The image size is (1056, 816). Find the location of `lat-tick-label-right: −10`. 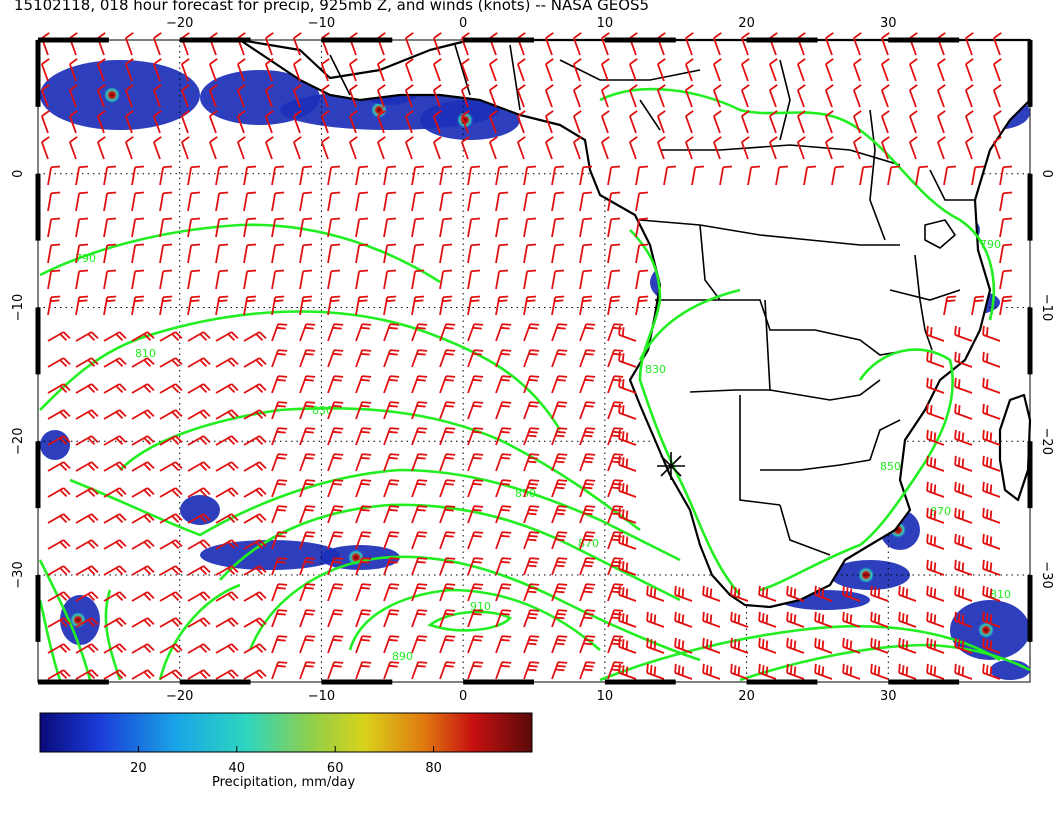

lat-tick-label-right: −10 is located at coordinates (1046, 307).